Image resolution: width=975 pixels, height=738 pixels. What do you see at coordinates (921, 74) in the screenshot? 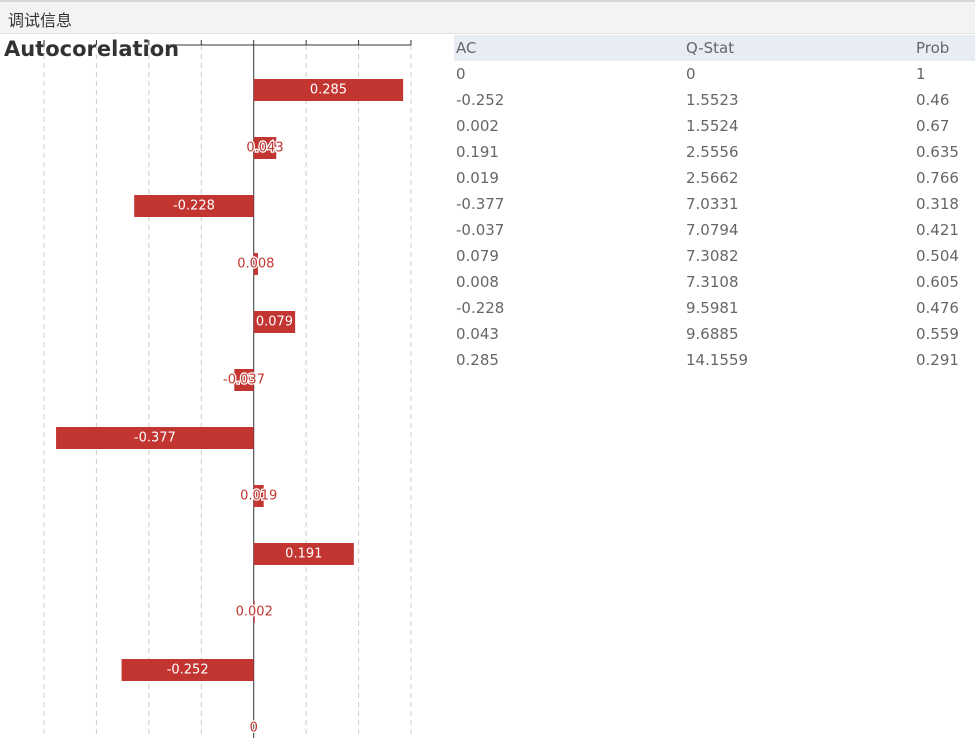
I see `table-cell: 1` at bounding box center [921, 74].